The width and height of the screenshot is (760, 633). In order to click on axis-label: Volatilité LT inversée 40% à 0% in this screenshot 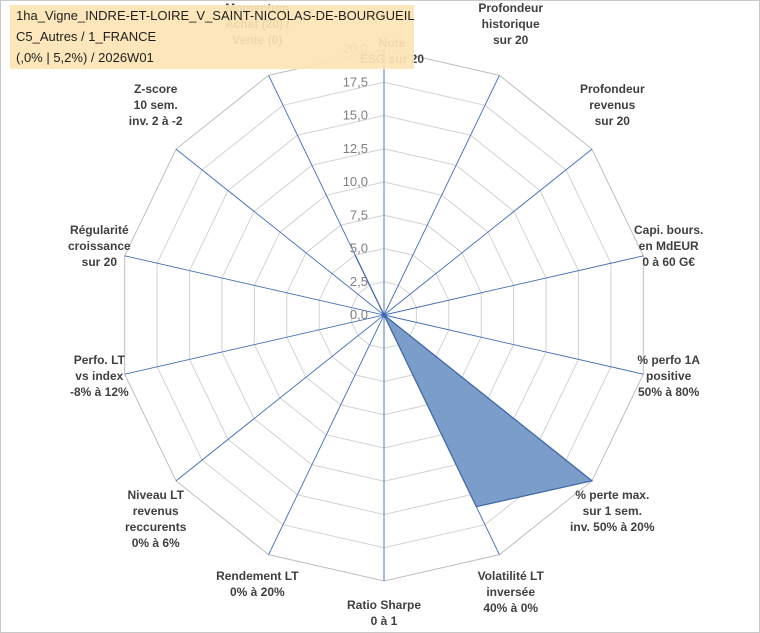, I will do `click(511, 592)`.